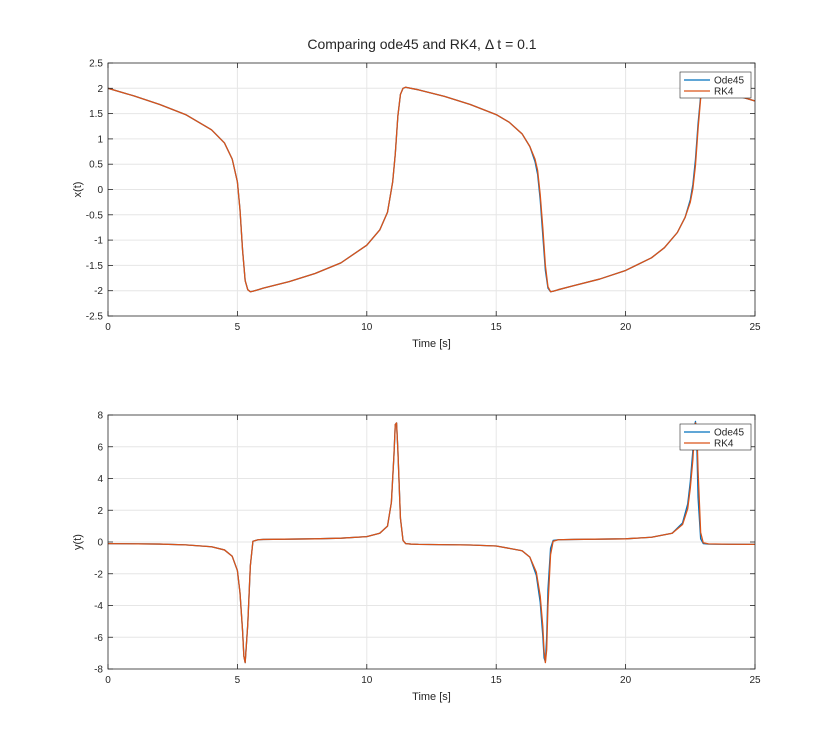 The width and height of the screenshot is (834, 753). What do you see at coordinates (95, 266) in the screenshot?
I see `y-tick-label: -1.5` at bounding box center [95, 266].